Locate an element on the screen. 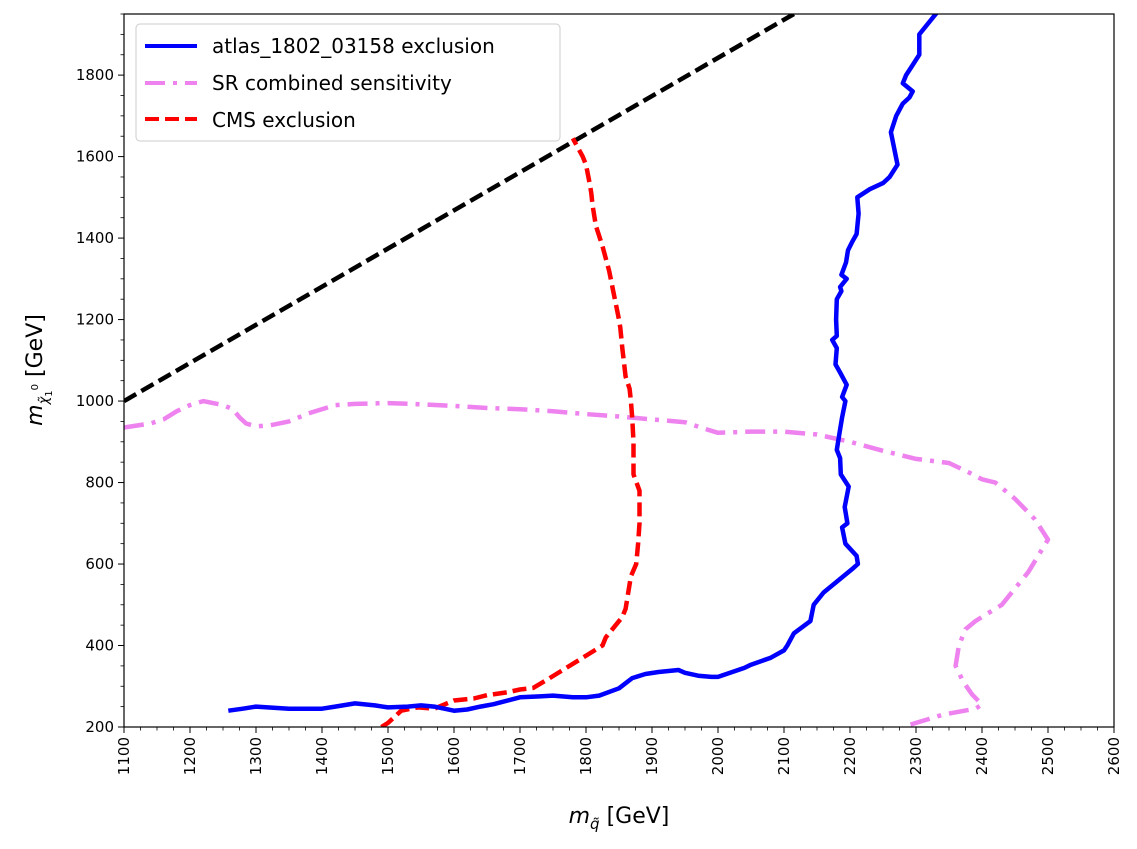 This screenshot has width=1137, height=849. legend-label-atlas: atlas_1802_03158 exclusion is located at coordinates (353, 46).